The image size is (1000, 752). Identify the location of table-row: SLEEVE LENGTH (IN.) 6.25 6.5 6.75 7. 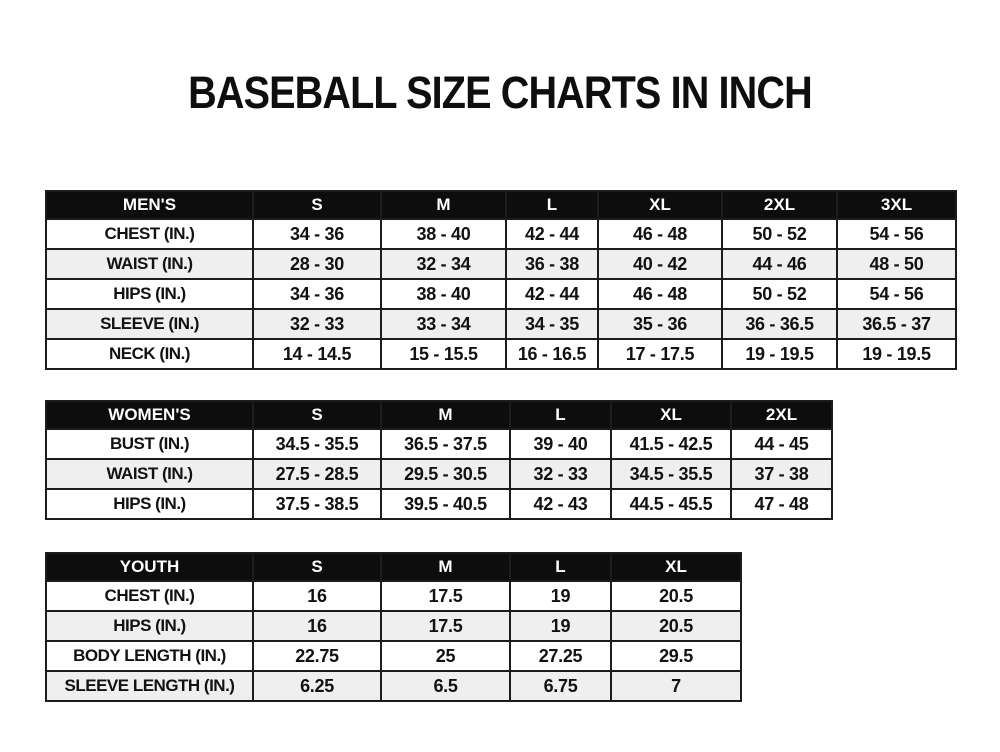
(393, 686).